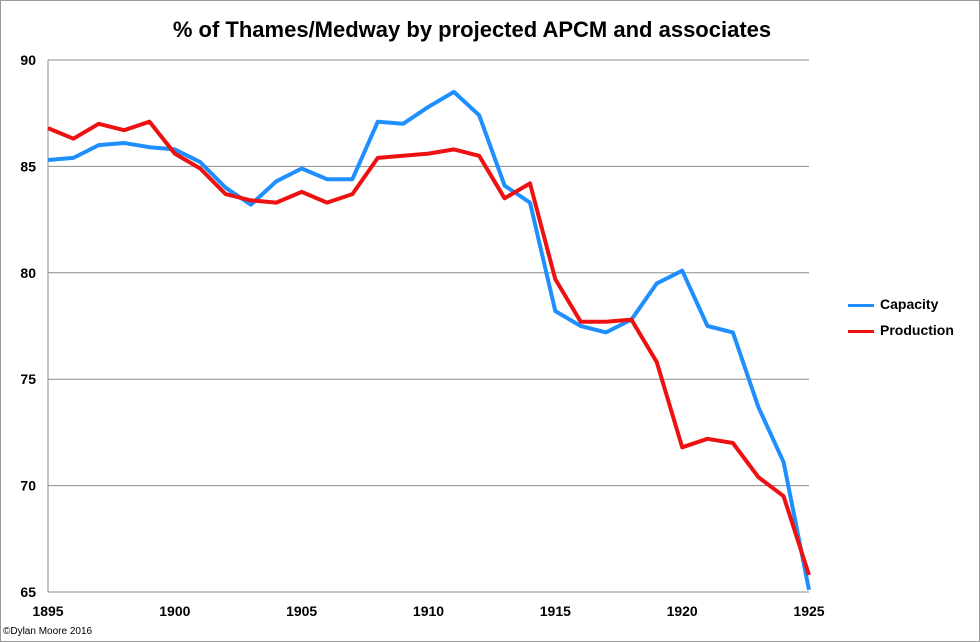 The height and width of the screenshot is (642, 980). What do you see at coordinates (909, 304) in the screenshot?
I see `legend-label-capacity: Capacity` at bounding box center [909, 304].